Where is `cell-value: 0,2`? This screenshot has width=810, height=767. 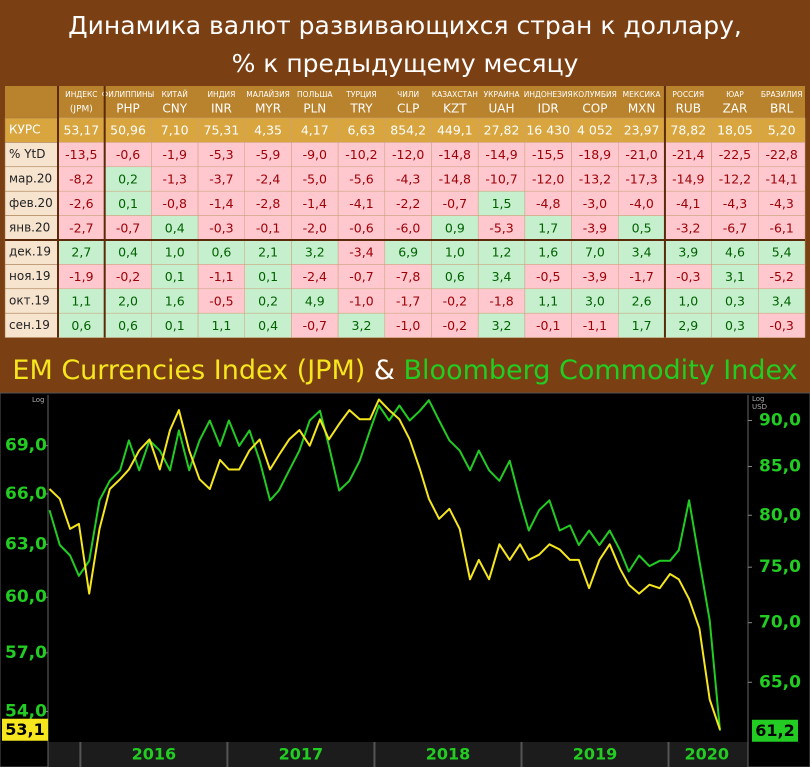
cell-value: 0,2 is located at coordinates (128, 179).